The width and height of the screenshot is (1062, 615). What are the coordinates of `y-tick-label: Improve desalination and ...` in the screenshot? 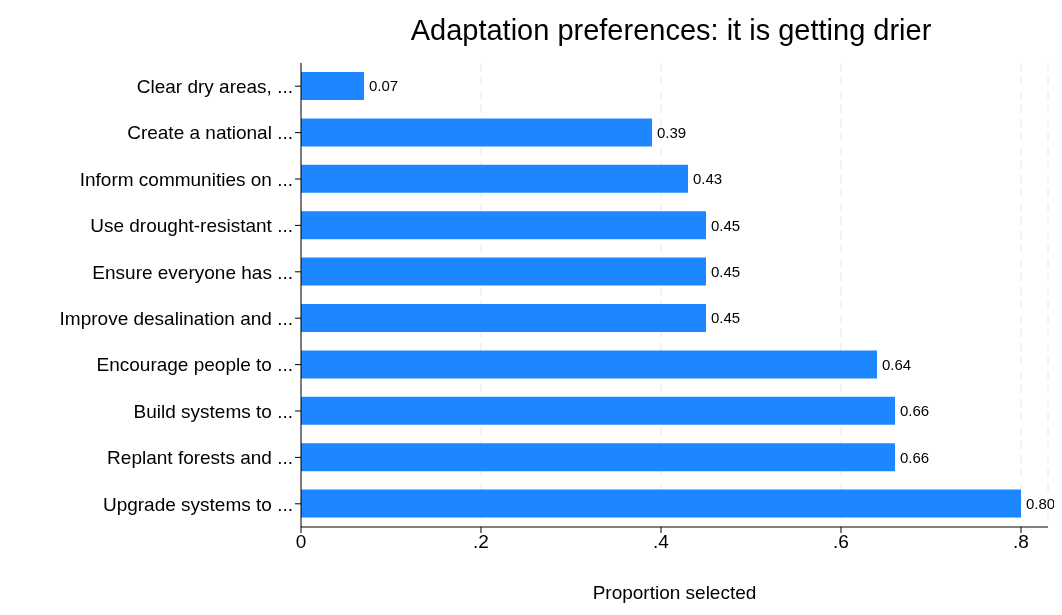 It's located at (176, 318).